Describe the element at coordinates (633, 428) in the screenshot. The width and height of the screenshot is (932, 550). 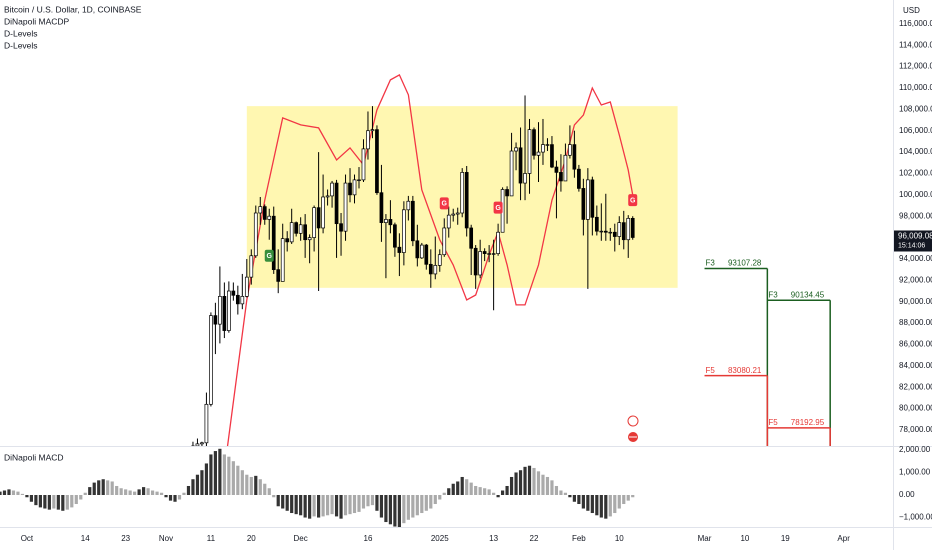
I see `alert-icons` at that location.